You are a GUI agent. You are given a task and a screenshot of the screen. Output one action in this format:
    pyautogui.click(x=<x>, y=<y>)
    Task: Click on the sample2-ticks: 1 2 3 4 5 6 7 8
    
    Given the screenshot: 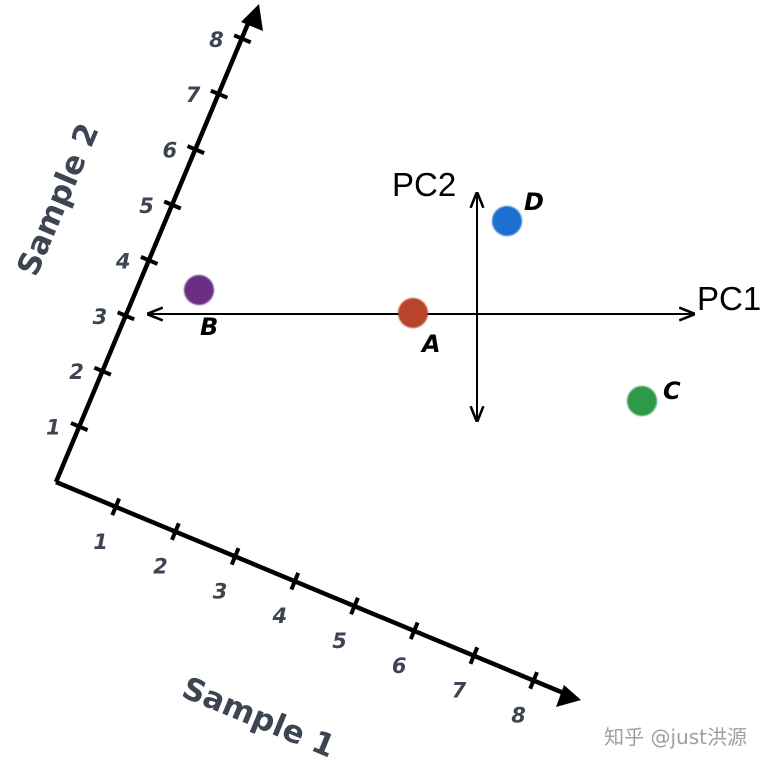 What is the action you would take?
    pyautogui.click(x=149, y=234)
    